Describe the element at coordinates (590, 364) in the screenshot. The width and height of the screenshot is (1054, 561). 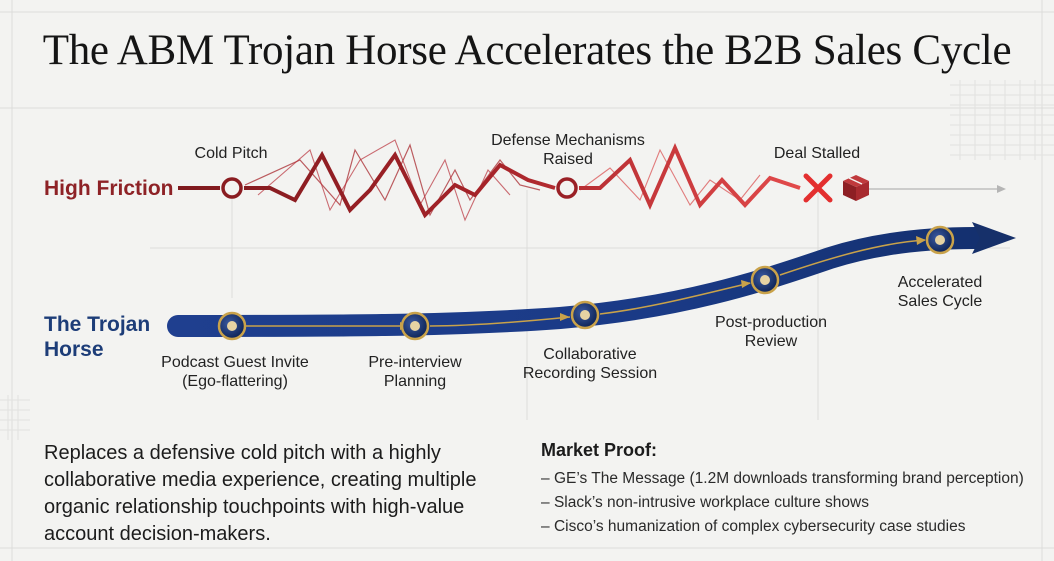
I see `milestone-label-recording: Collaborative Recording Session` at that location.